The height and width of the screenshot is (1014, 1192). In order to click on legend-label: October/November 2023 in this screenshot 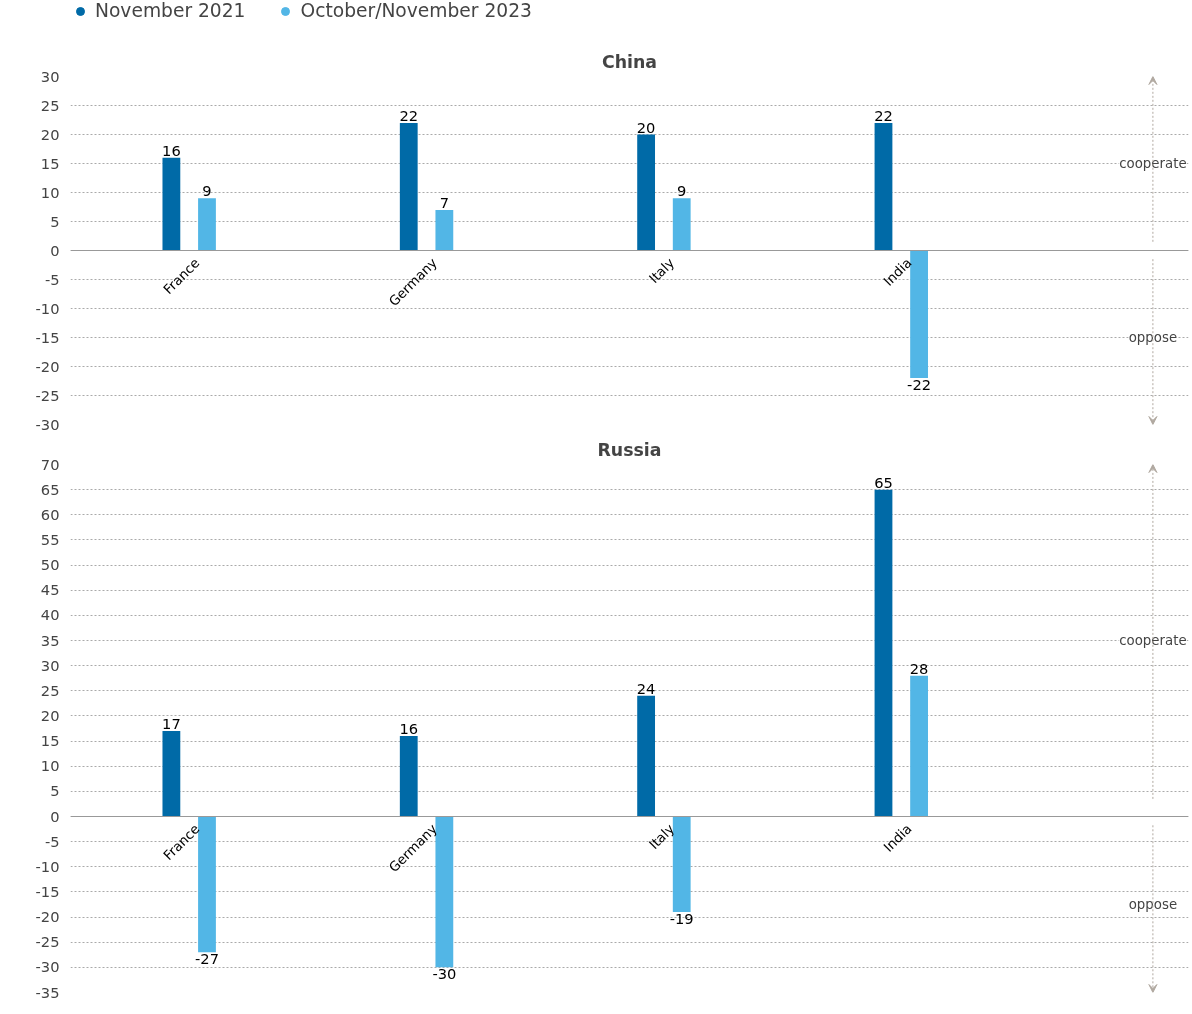, I will do `click(416, 10)`.